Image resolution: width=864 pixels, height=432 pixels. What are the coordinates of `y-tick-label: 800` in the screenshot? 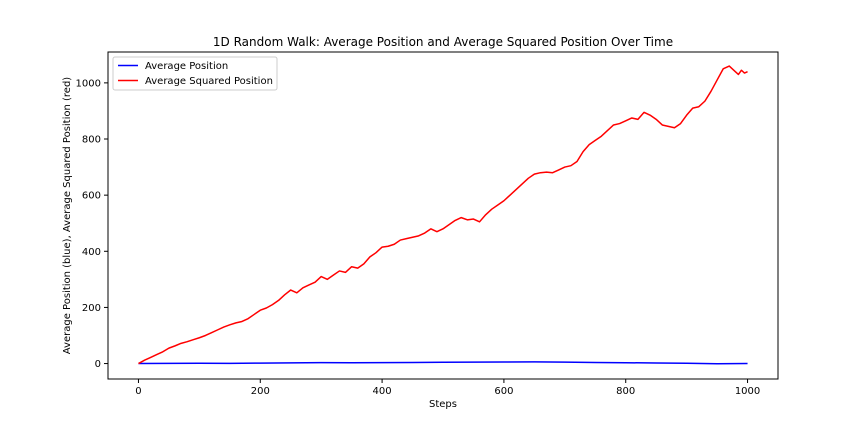 It's located at (91, 140).